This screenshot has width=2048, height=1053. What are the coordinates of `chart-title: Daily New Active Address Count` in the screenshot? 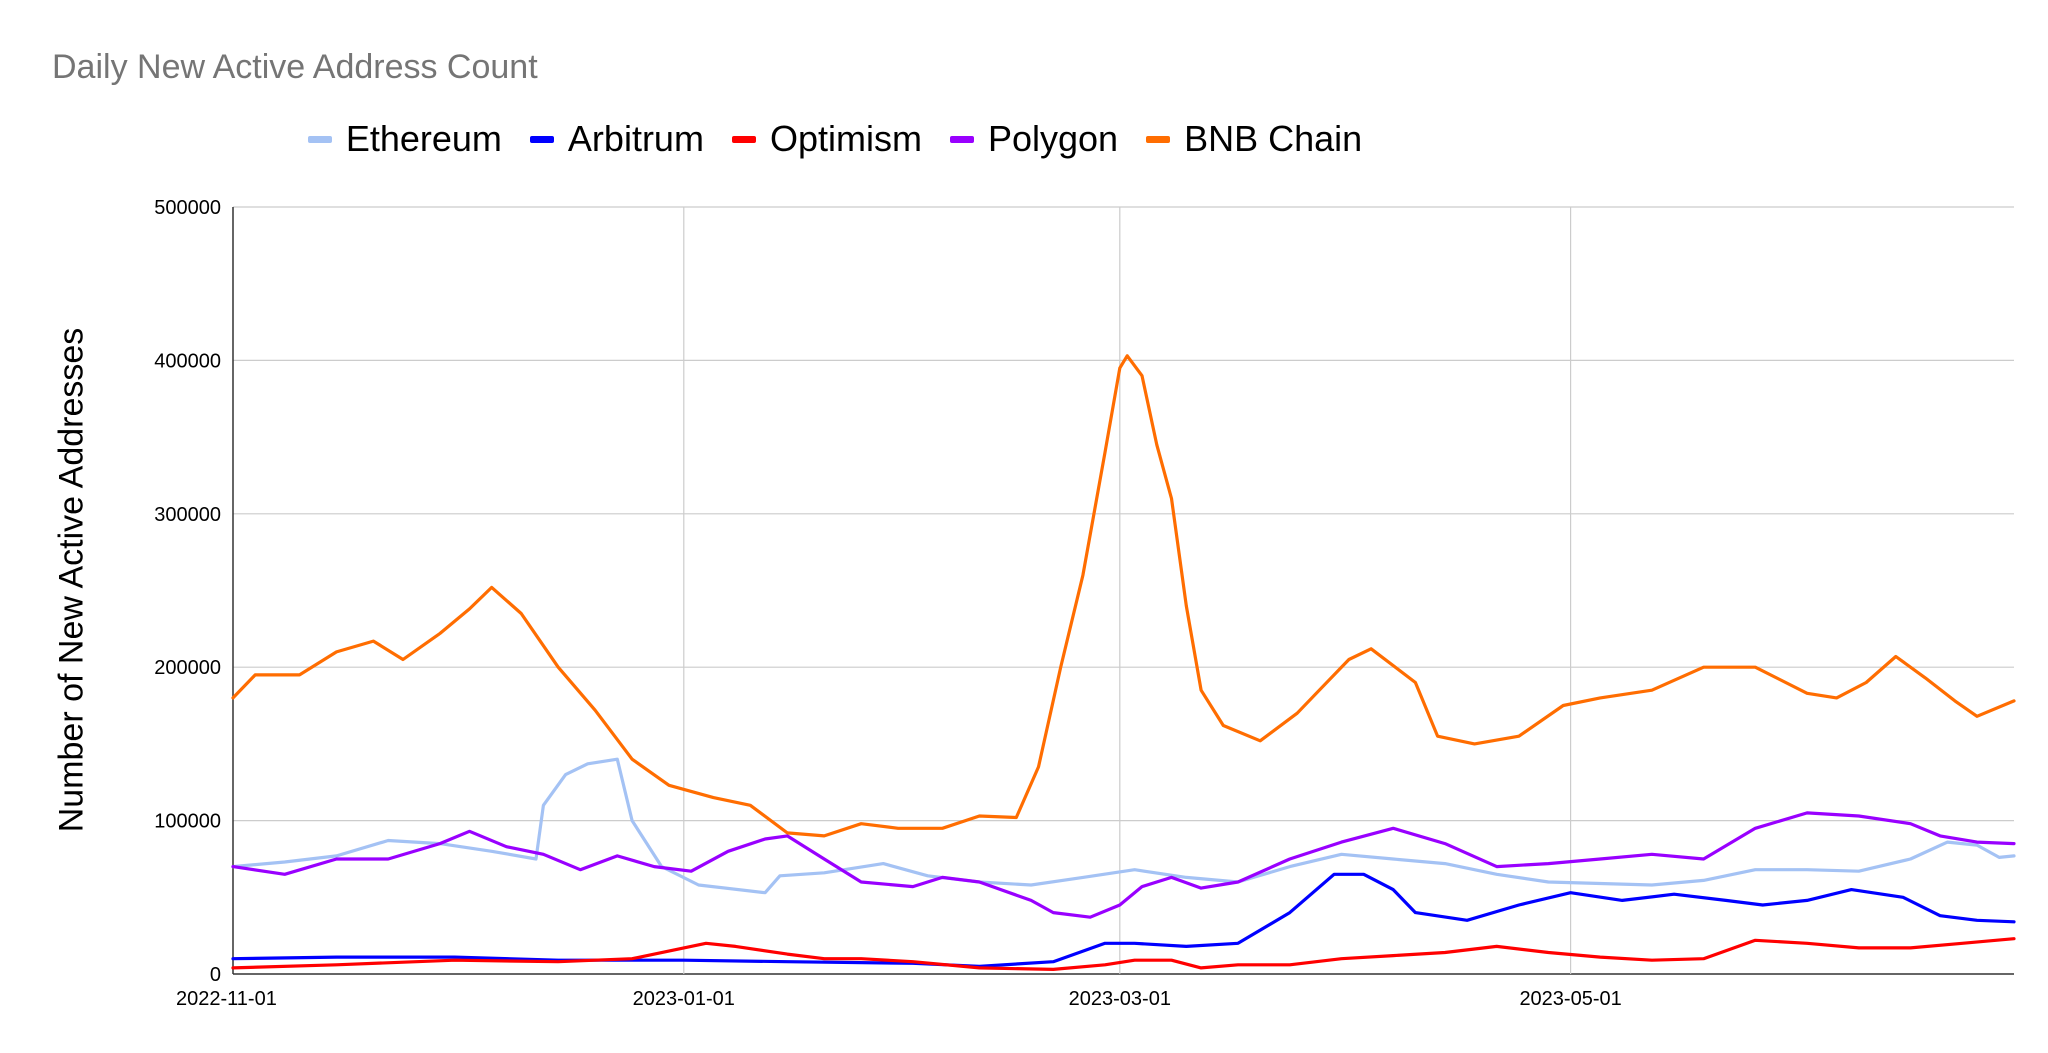 It's located at (295, 67).